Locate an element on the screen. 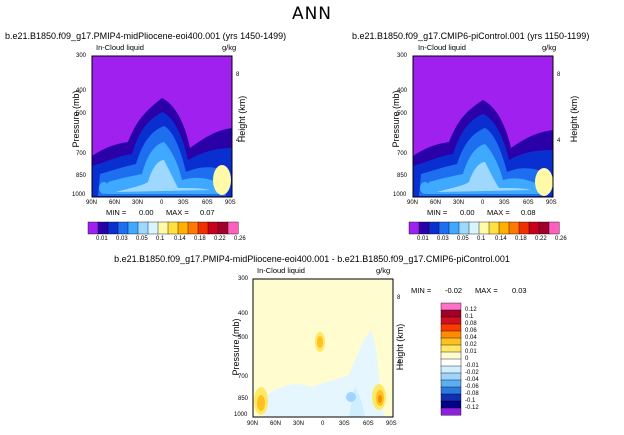  panel1-max-value: 0.07 is located at coordinates (207, 212).